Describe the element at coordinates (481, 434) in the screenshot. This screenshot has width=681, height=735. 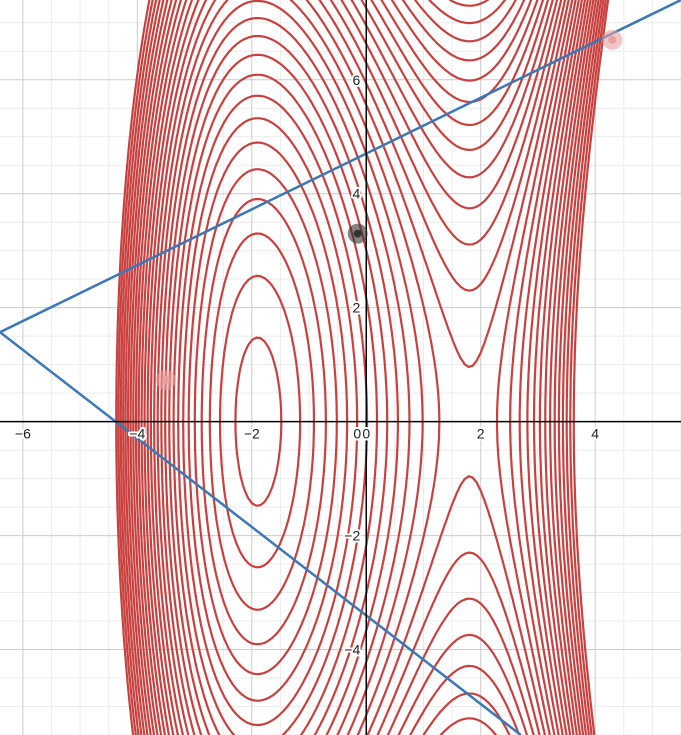
I see `x-tick-label: 2` at that location.